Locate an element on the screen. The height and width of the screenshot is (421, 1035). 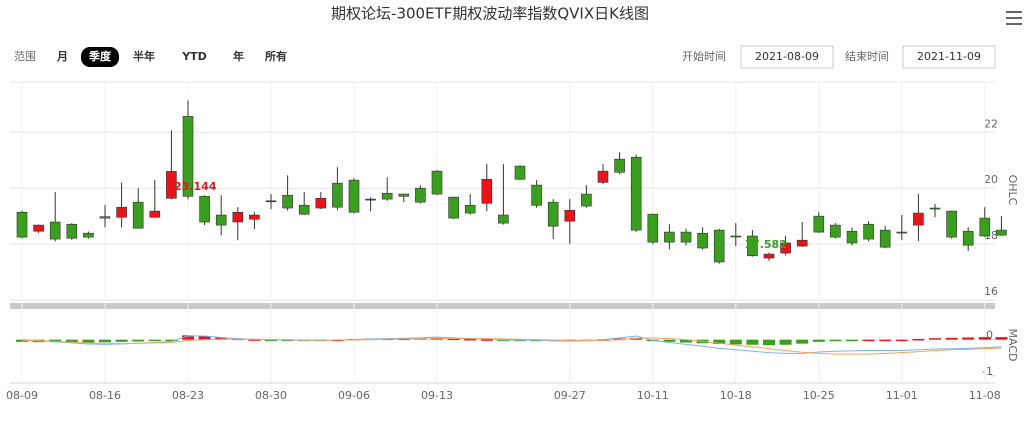
y-tick-label: 20 is located at coordinates (991, 179).